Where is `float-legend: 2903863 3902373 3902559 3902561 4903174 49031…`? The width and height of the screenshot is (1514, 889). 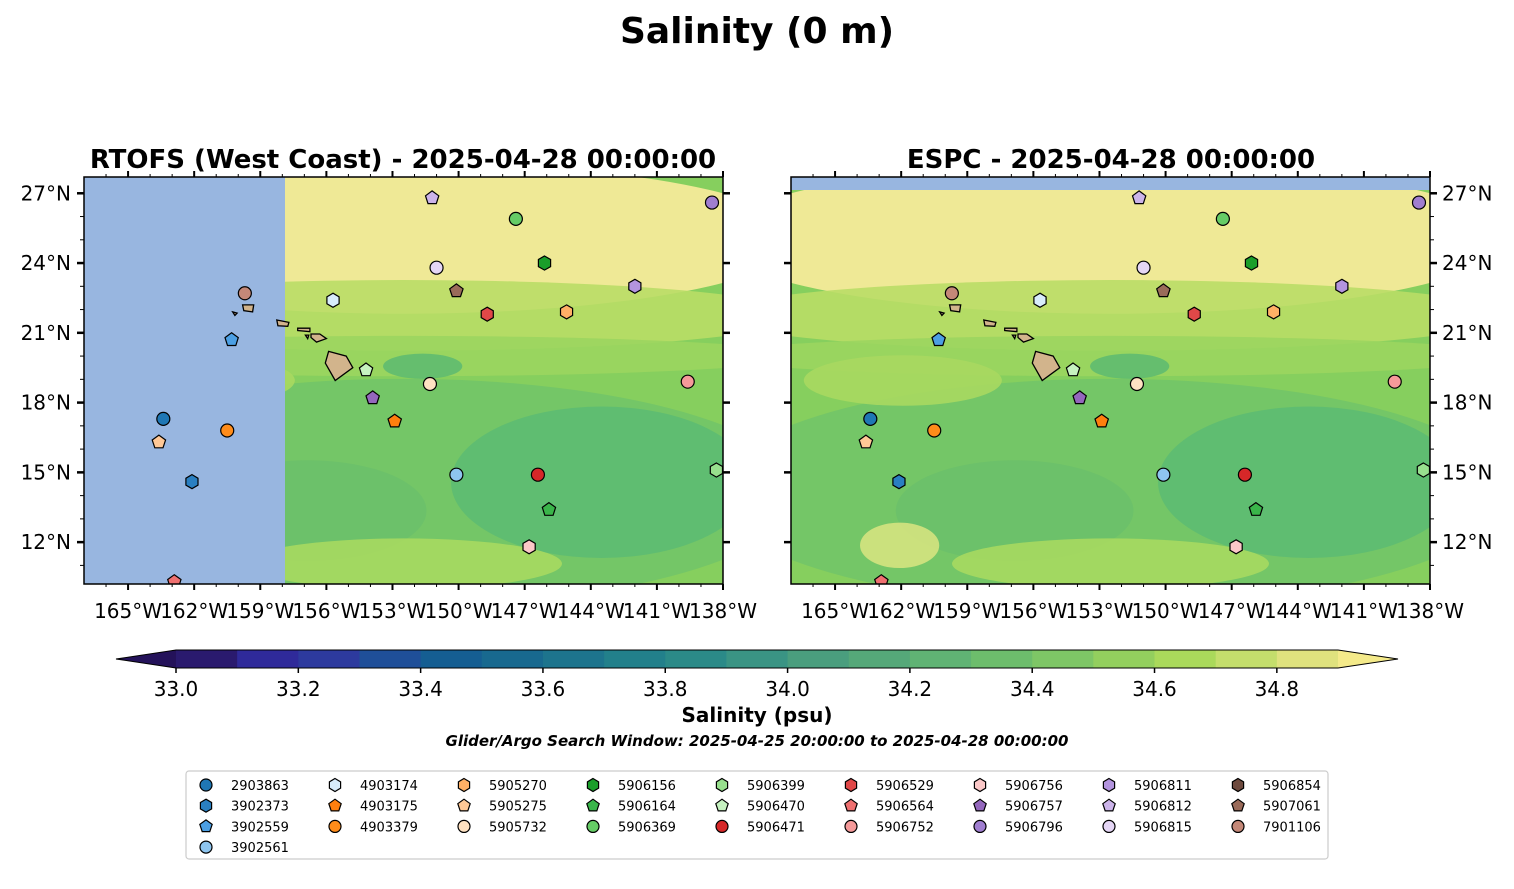 float-legend: 2903863 3902373 3902559 3902561 4903174 49031… is located at coordinates (757, 815).